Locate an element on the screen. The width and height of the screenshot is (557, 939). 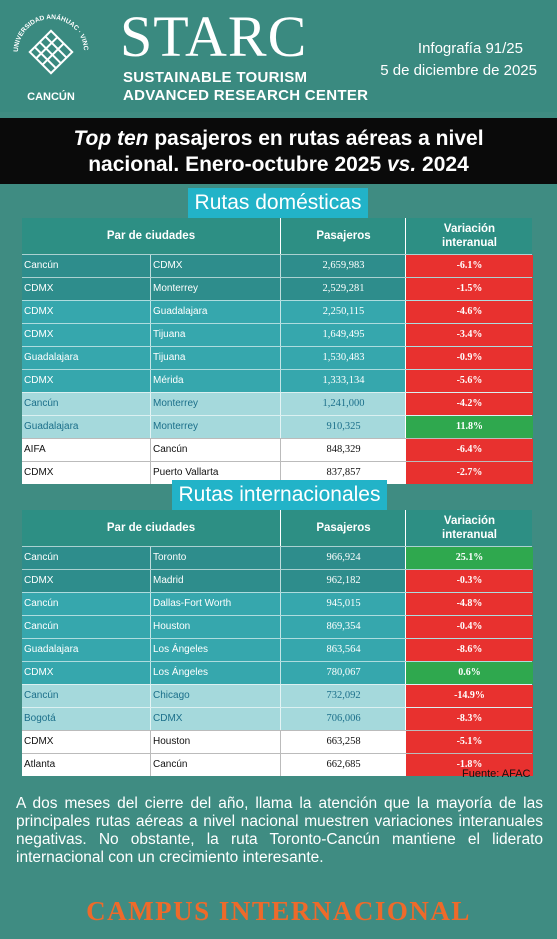
table-row: Cancún Houston 869,354 -0.4% is located at coordinates (277, 626).